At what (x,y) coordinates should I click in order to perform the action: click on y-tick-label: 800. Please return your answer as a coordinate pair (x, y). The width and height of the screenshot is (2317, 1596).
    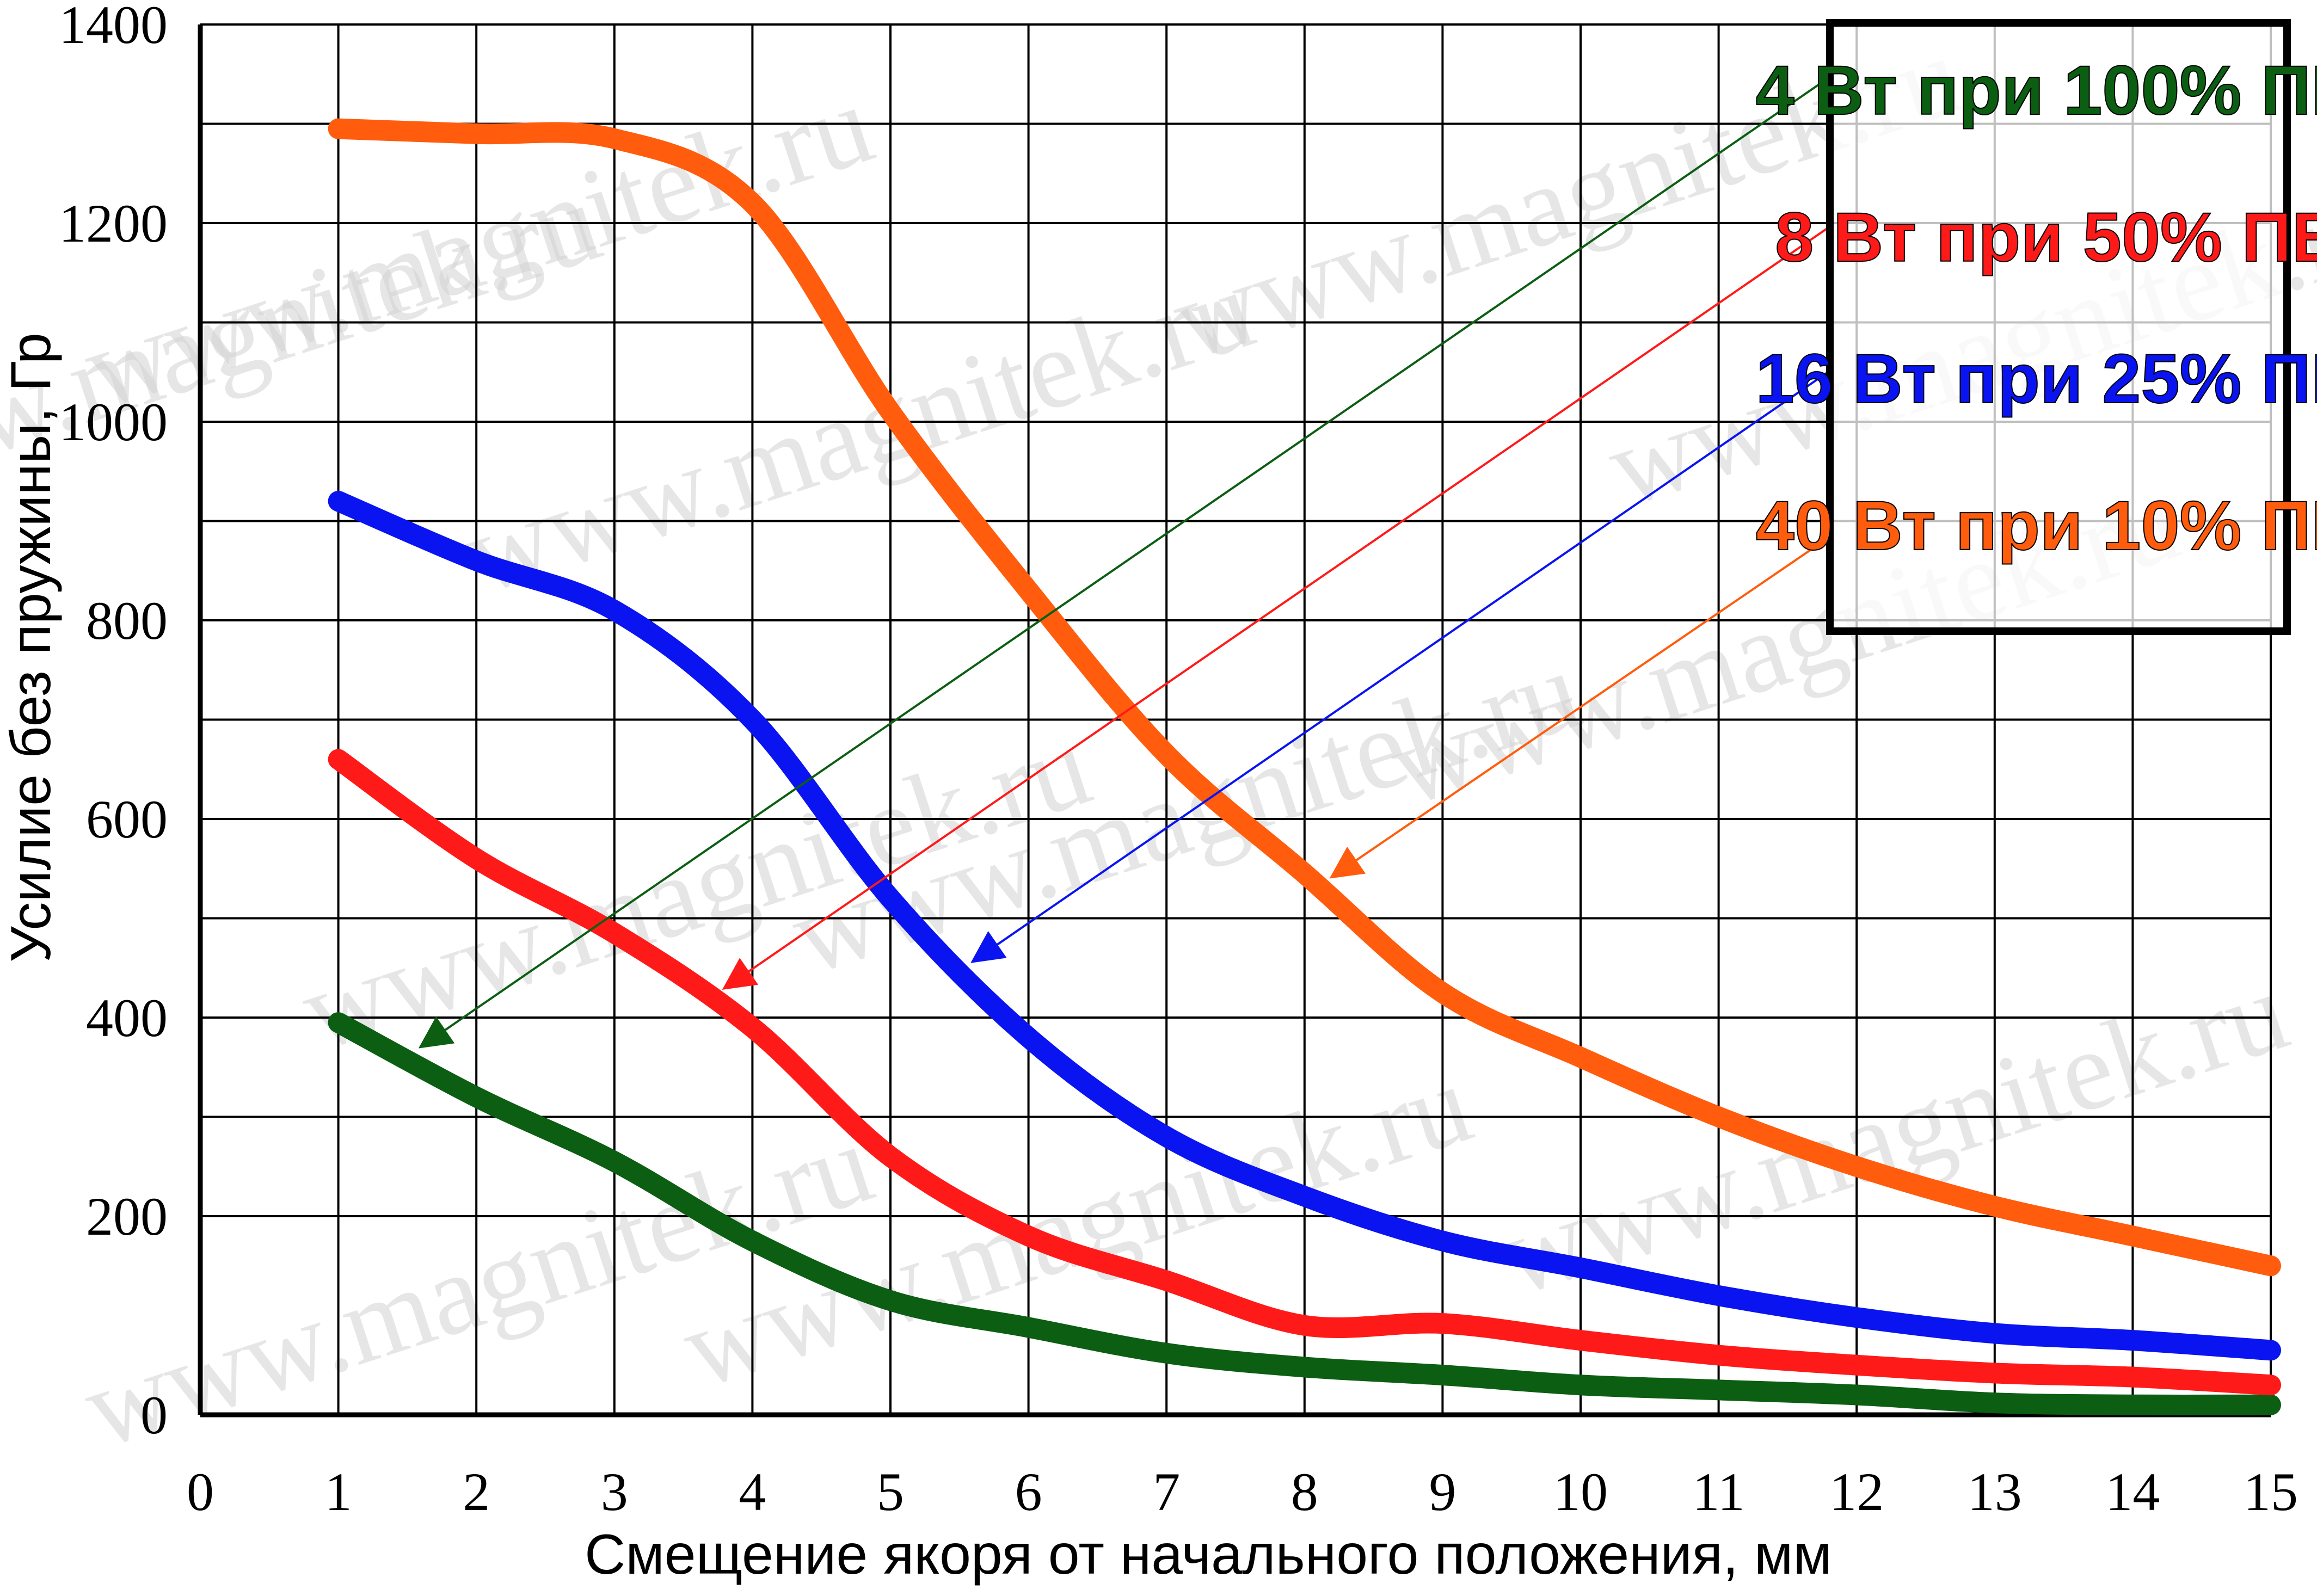
    Looking at the image, I should click on (127, 620).